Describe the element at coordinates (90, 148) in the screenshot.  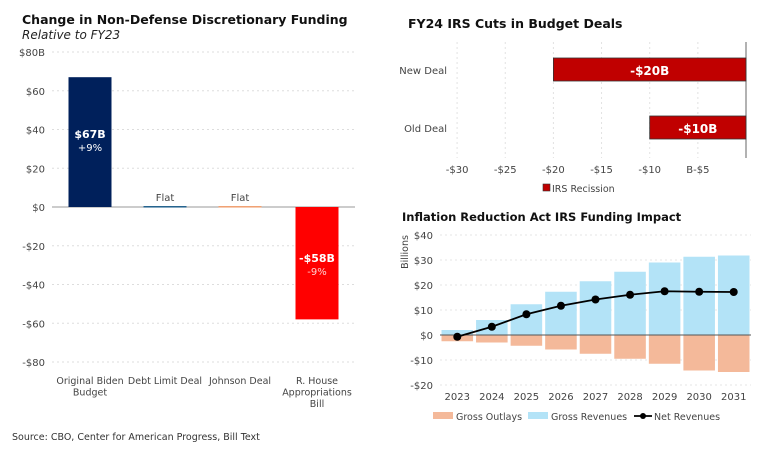
I see `data-label: +9%` at that location.